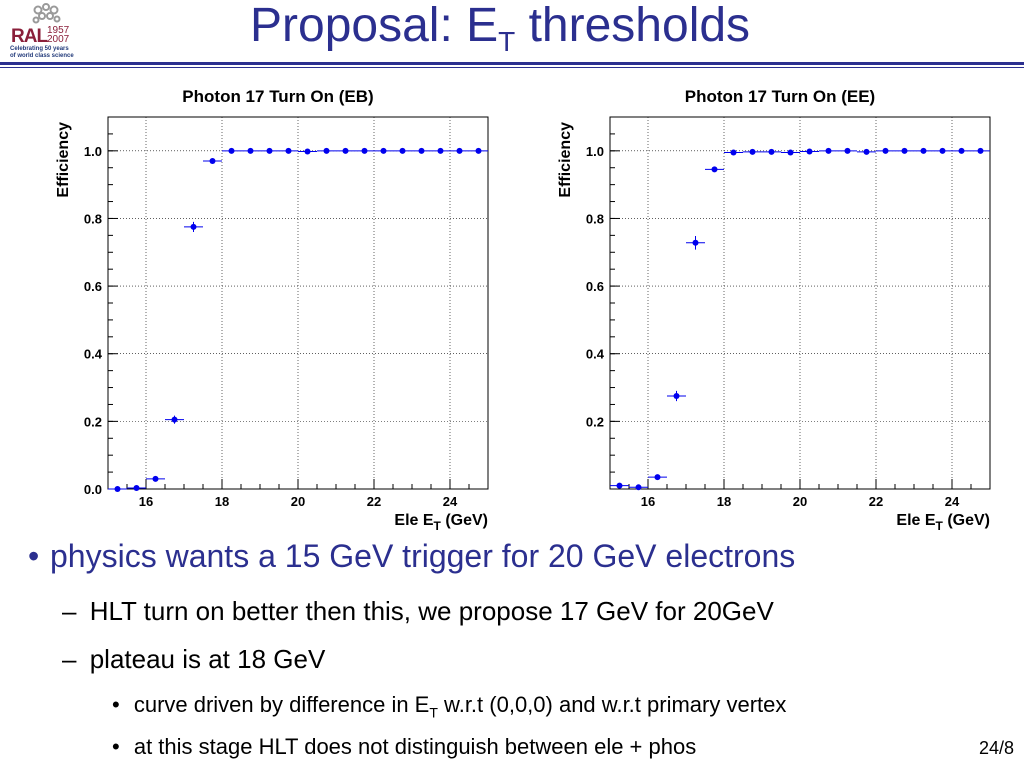 This screenshot has width=1024, height=768. I want to click on page-number: 24/8, so click(996, 748).